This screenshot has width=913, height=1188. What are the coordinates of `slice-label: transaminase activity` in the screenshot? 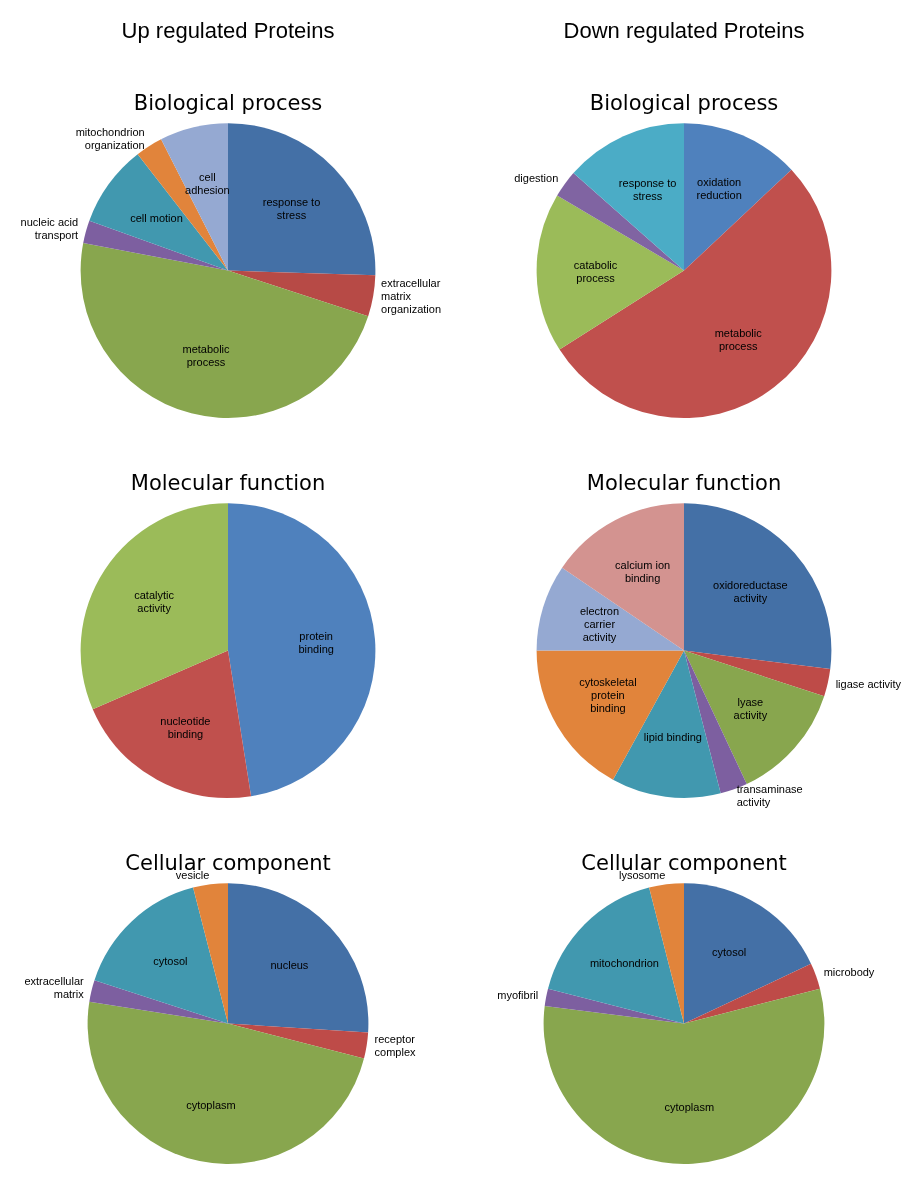 It's located at (769, 796).